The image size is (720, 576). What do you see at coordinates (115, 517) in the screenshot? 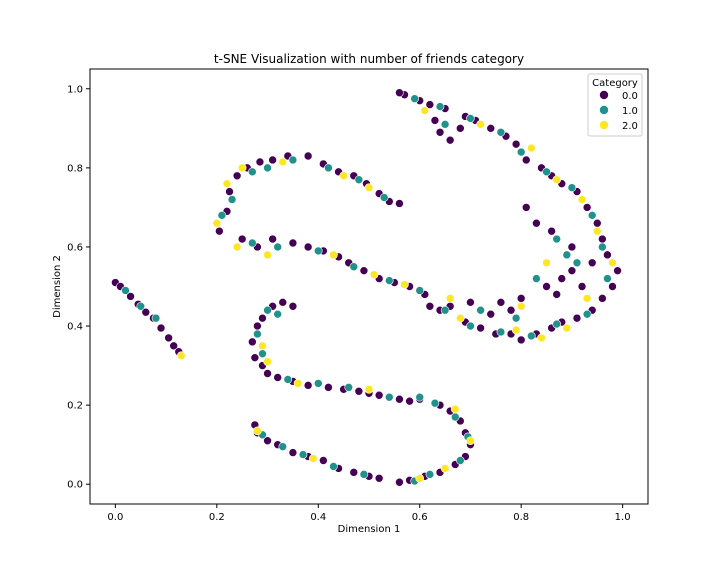
I see `x-tick-label: 0.0` at bounding box center [115, 517].